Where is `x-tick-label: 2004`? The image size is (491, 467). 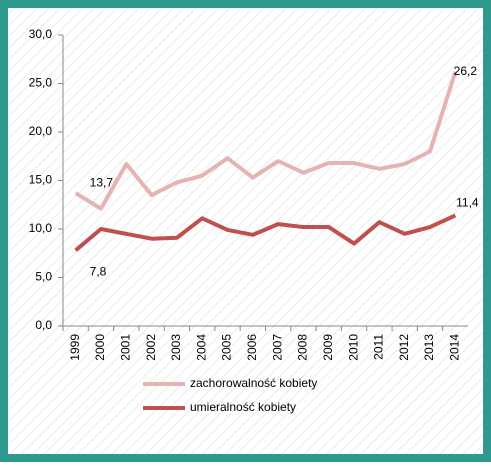
x-tick-label: 2004 is located at coordinates (201, 347).